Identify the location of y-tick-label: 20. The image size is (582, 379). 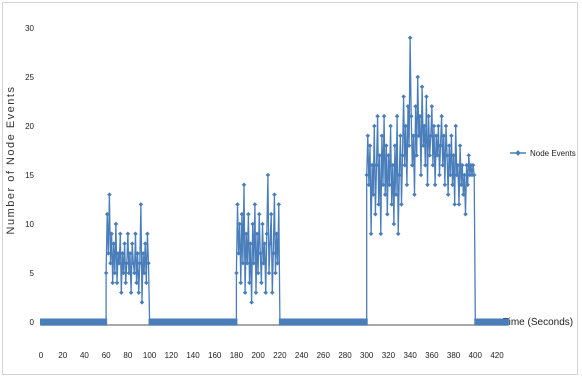
(29, 126).